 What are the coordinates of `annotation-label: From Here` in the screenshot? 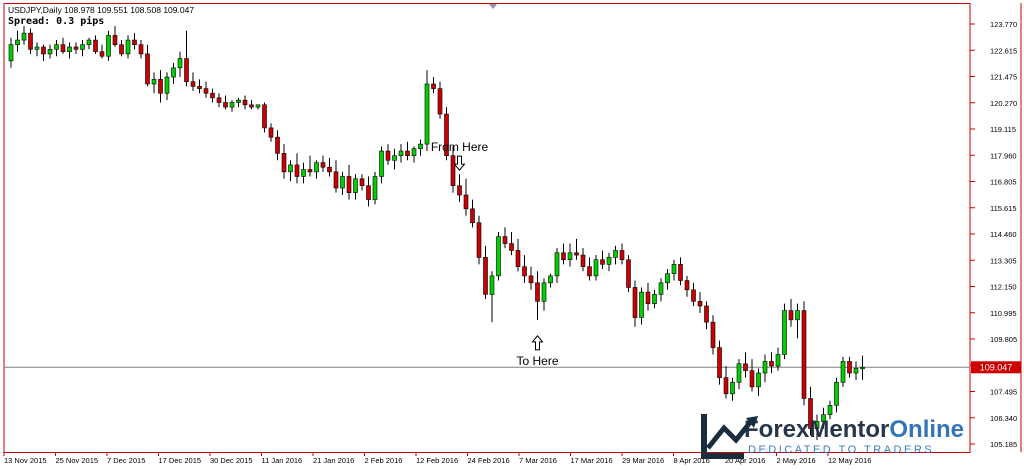 It's located at (460, 147).